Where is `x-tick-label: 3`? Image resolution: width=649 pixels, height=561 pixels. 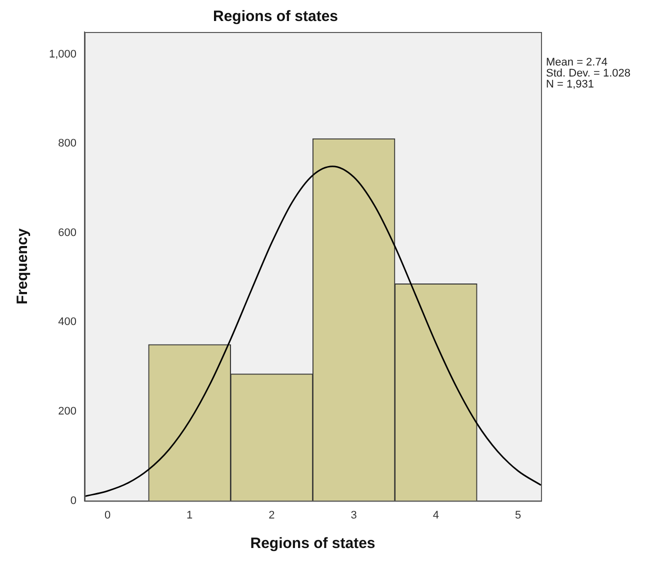 x-tick-label: 3 is located at coordinates (353, 515).